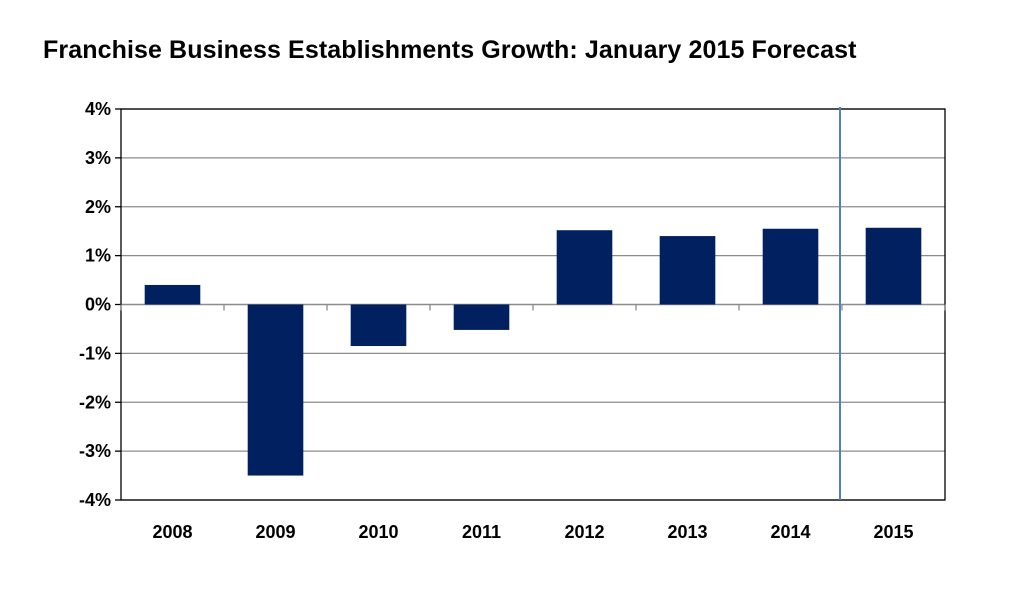 This screenshot has width=1024, height=601. What do you see at coordinates (584, 267) in the screenshot?
I see `bar-2012` at bounding box center [584, 267].